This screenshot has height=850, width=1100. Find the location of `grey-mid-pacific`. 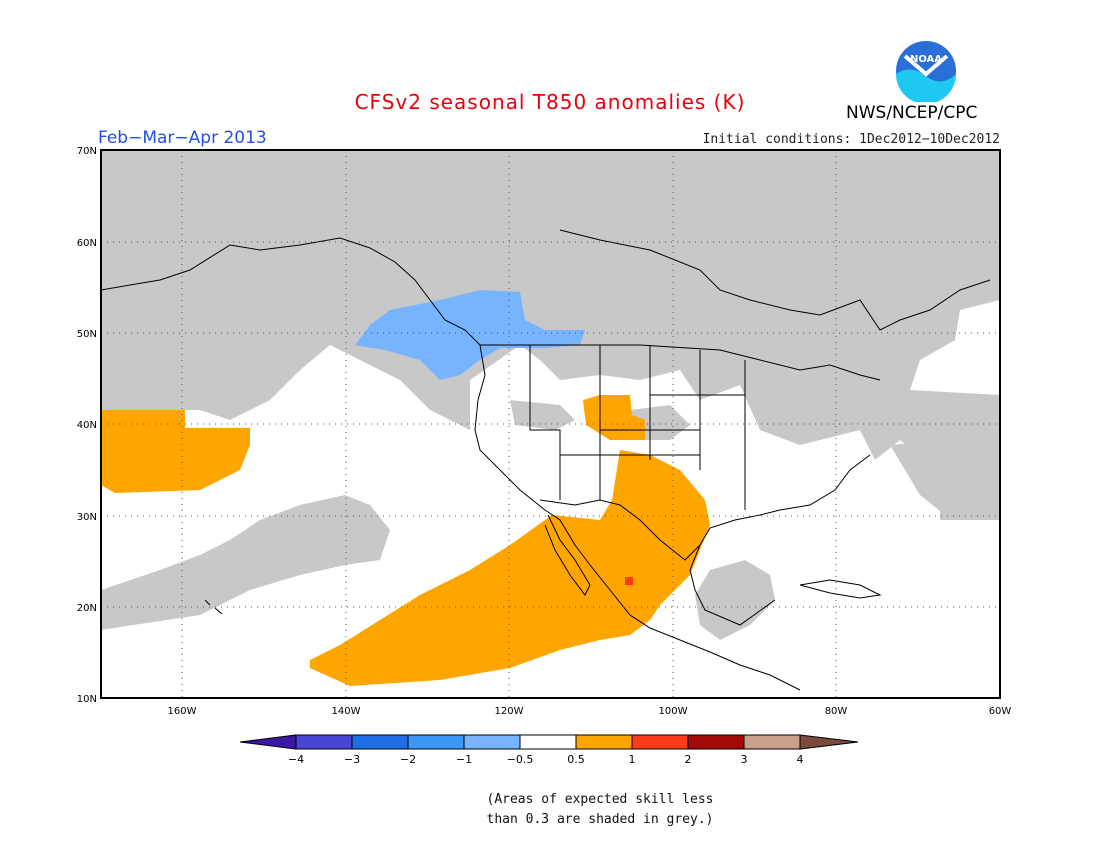

grey-mid-pacific is located at coordinates (245, 562).